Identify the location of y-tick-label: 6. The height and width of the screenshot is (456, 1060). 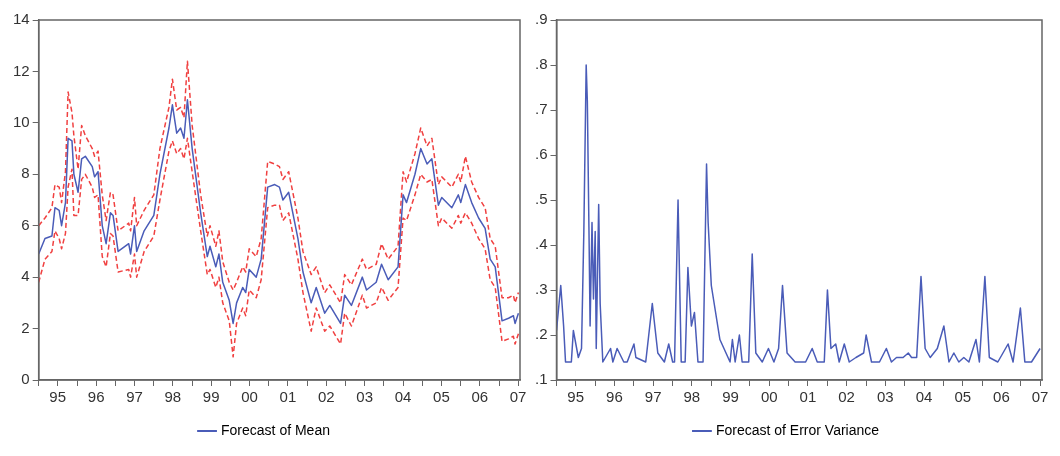
(25, 224).